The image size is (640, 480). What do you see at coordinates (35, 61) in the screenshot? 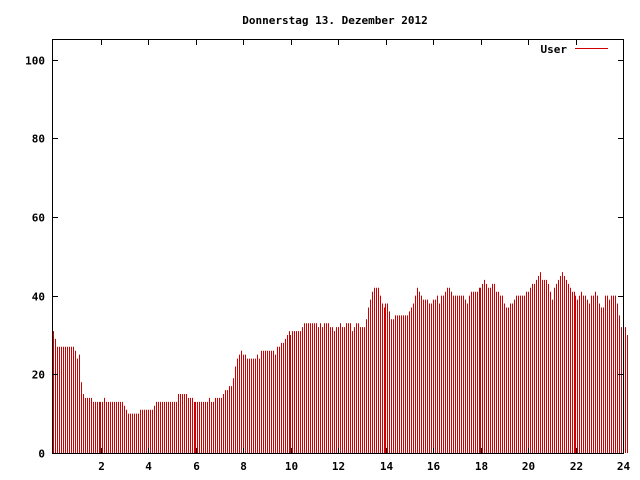
I see `y-tick-label: 100` at bounding box center [35, 61].